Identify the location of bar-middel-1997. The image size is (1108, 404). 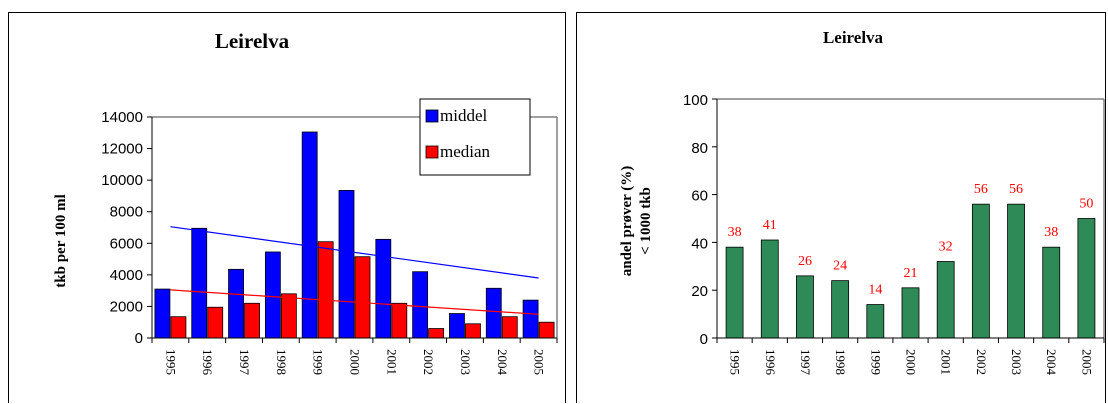
(236, 303).